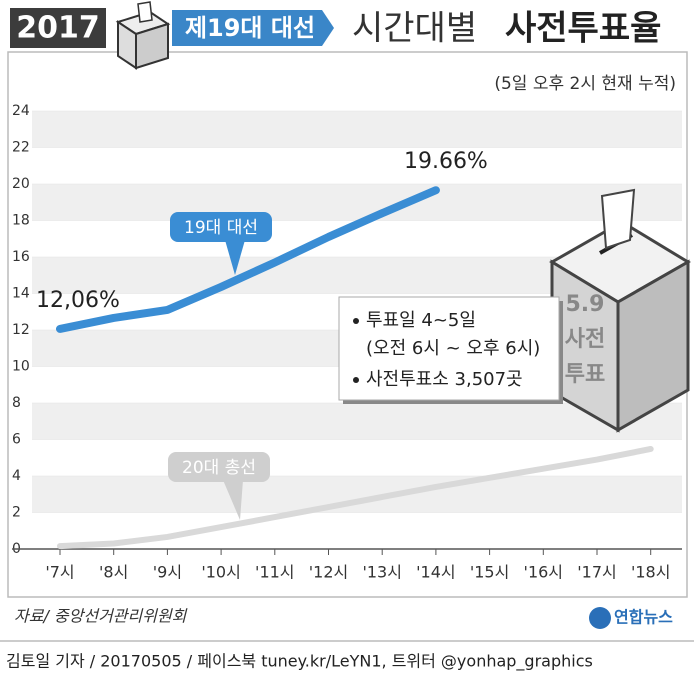  I want to click on legend-label: 19대 대선, so click(221, 228).